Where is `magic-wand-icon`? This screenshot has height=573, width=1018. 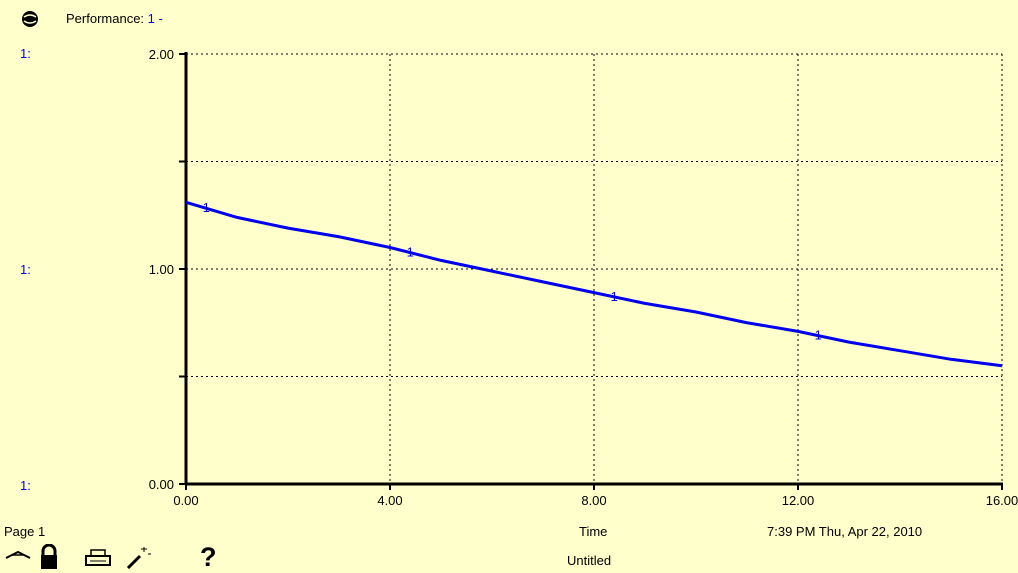 magic-wand-icon is located at coordinates (138, 558).